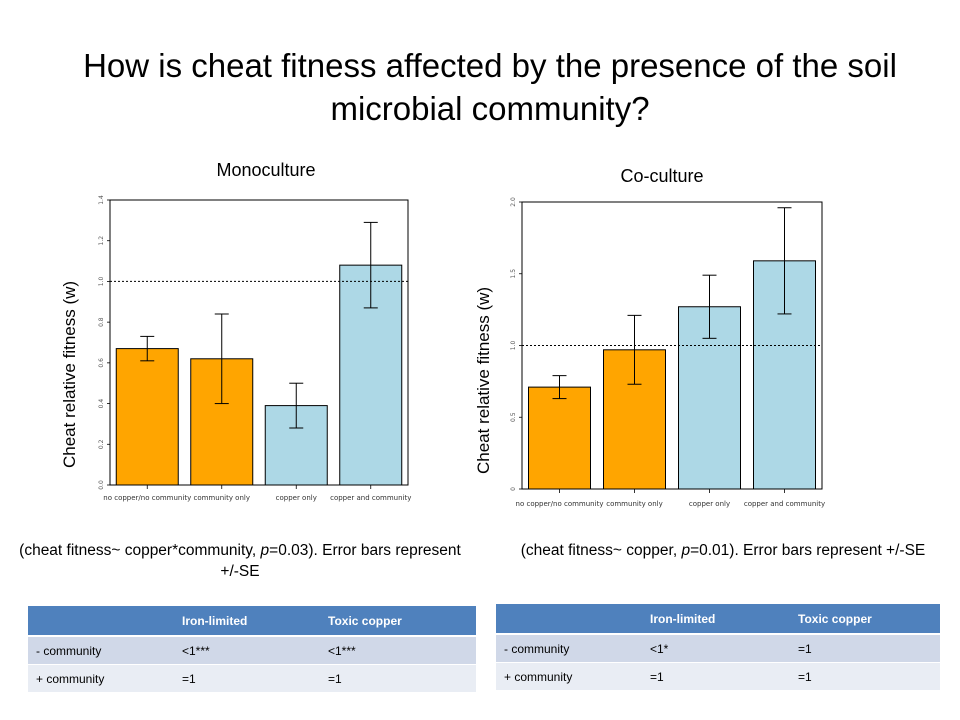  What do you see at coordinates (101, 241) in the screenshot?
I see `y-tick-label: 1.2` at bounding box center [101, 241].